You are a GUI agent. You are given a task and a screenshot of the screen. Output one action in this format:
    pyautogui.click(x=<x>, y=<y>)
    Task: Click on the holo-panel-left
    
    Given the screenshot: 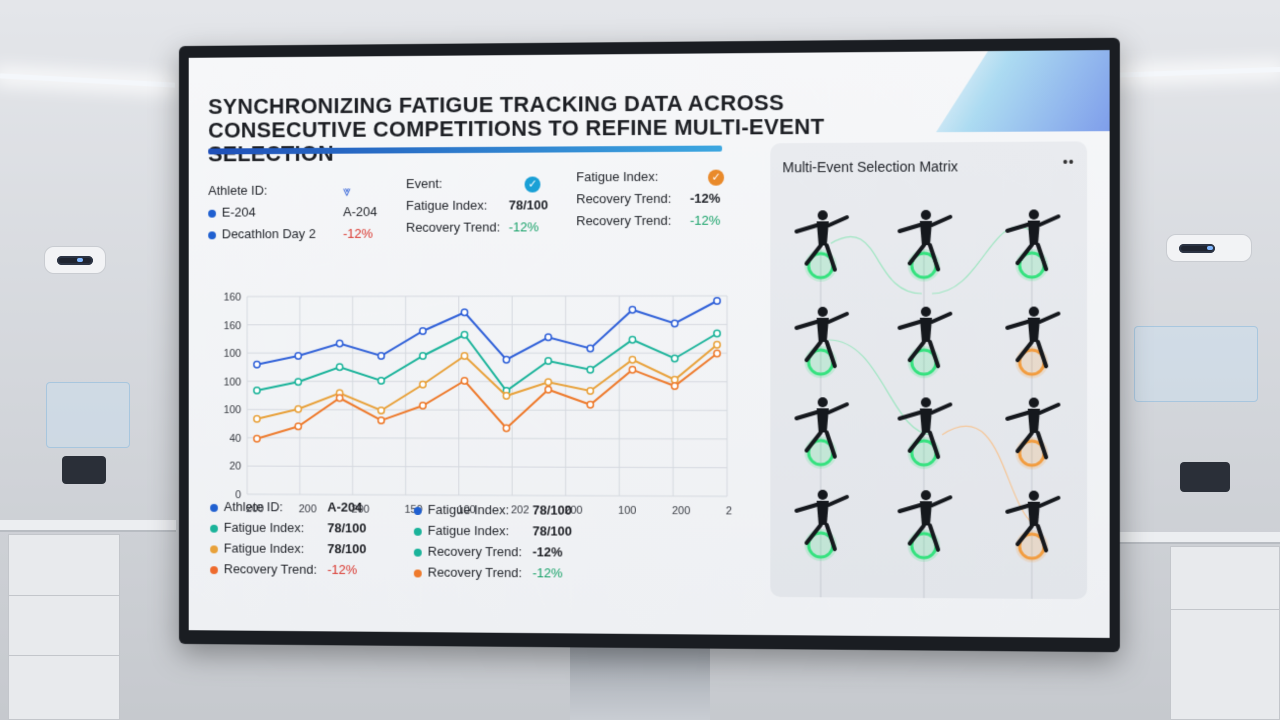 What is the action you would take?
    pyautogui.click(x=88, y=415)
    